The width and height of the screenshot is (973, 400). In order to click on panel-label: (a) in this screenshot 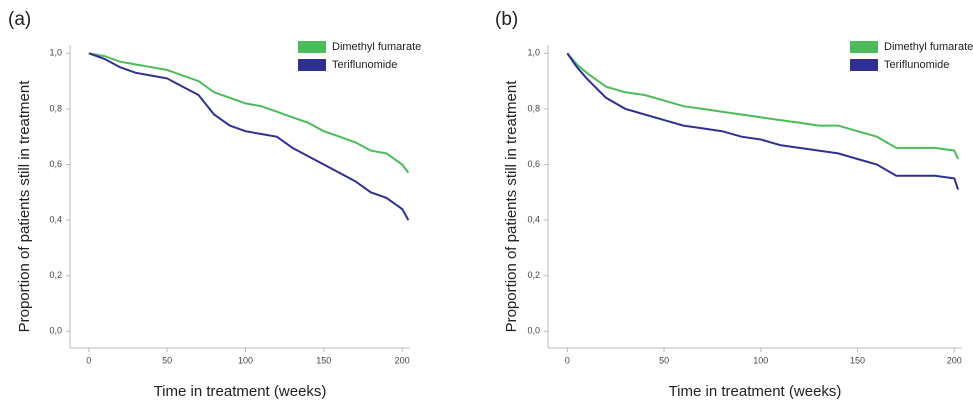, I will do `click(19, 19)`.